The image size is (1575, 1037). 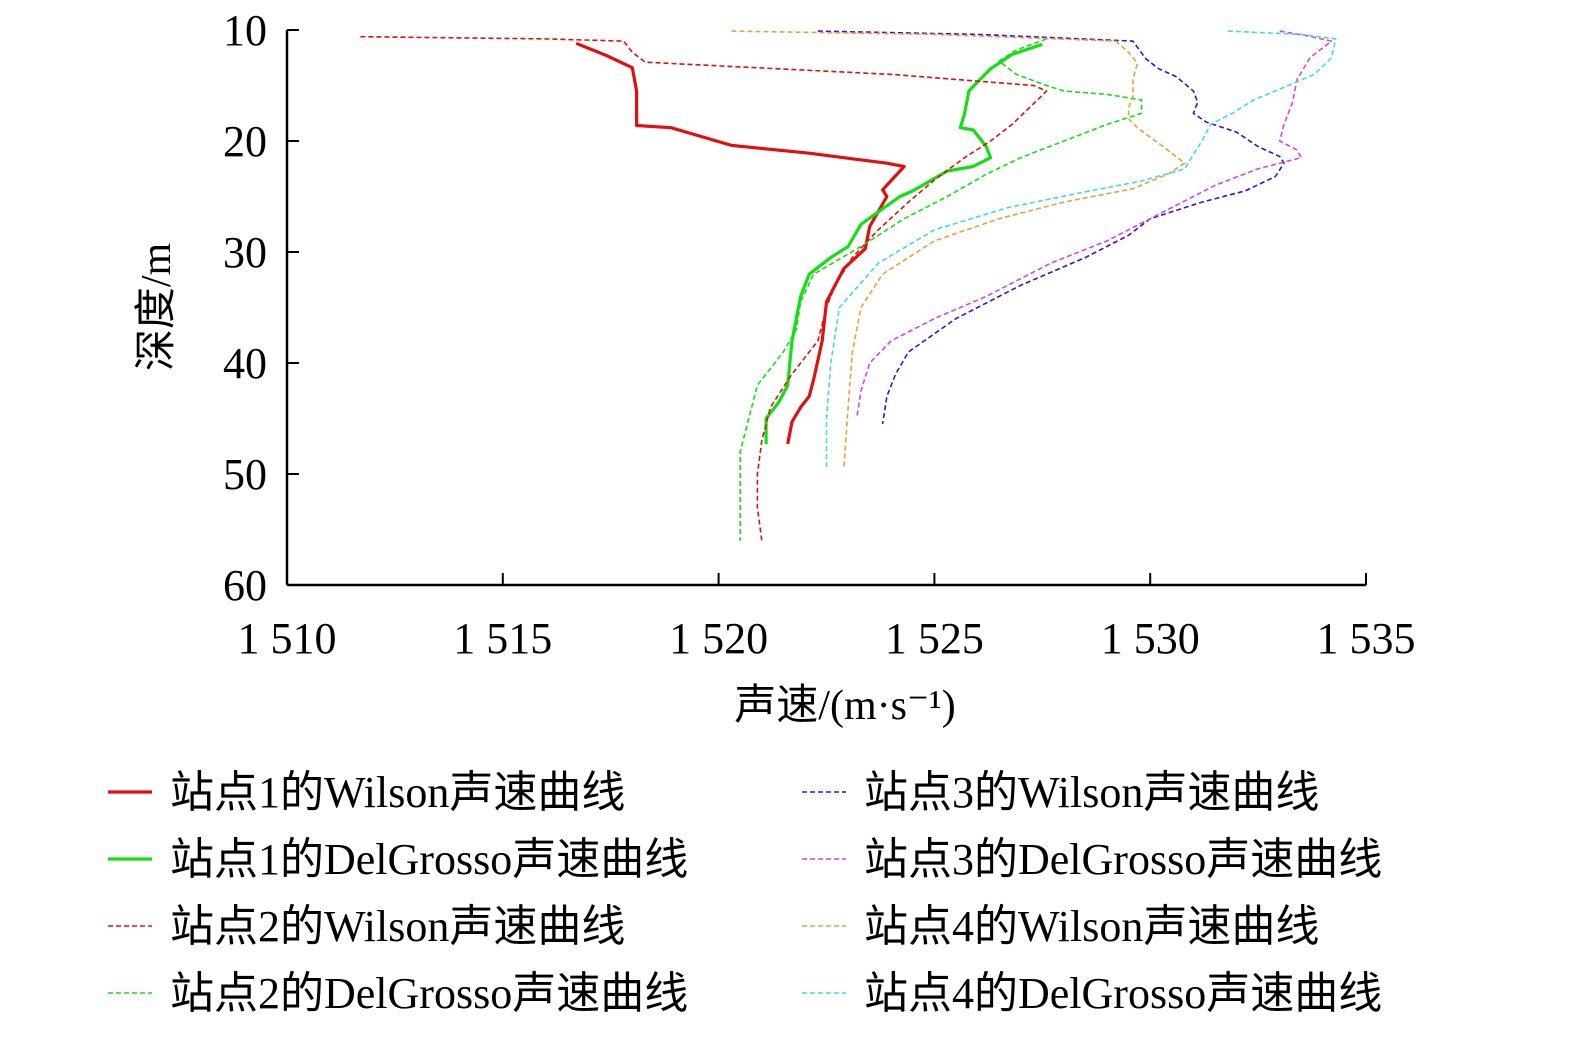 I want to click on legend-label: 站点4的DelGrosso声速曲线, so click(x=1123, y=993).